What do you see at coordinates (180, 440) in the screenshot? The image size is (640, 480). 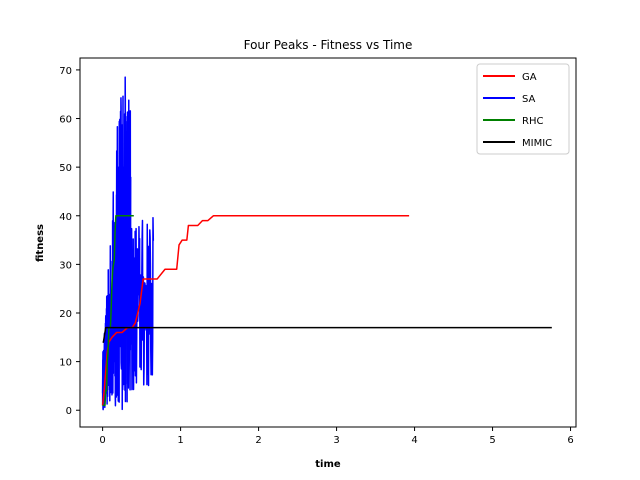 I see `x-tick-label: 1` at bounding box center [180, 440].